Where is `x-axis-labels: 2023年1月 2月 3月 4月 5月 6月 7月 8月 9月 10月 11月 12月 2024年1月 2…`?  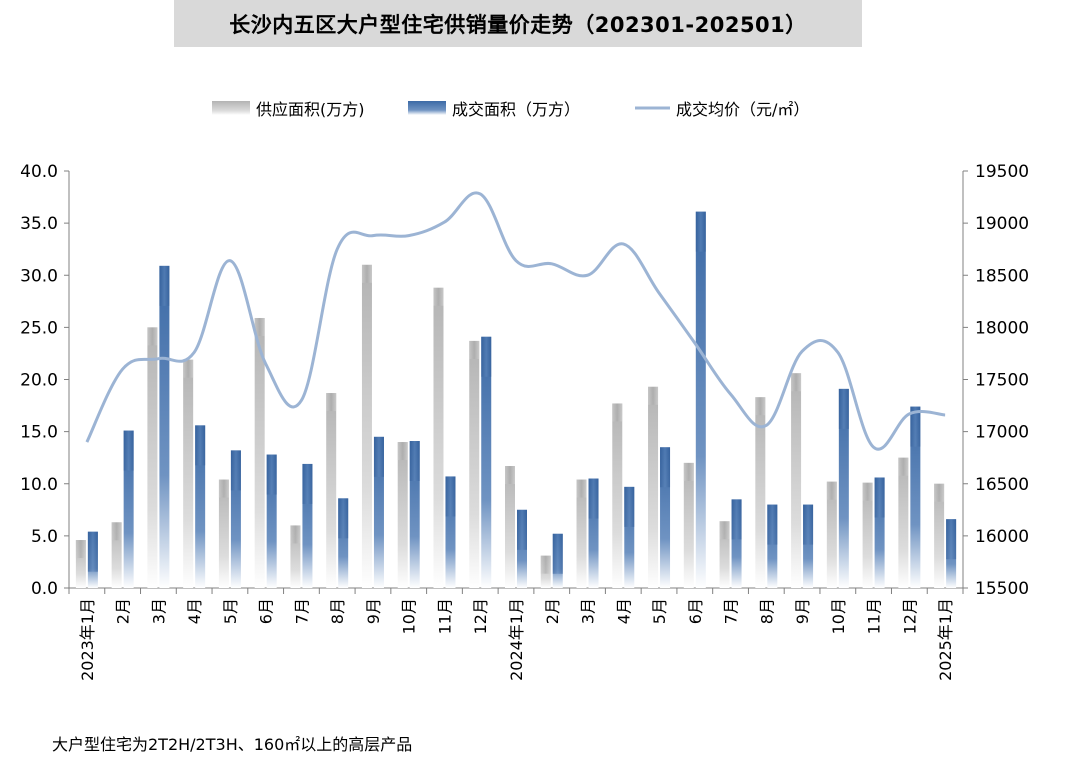 x-axis-labels: 2023年1月 2月 3月 4月 5月 6月 7月 8月 9月 10月 11月 12月 2024年1月 2… is located at coordinates (516, 639).